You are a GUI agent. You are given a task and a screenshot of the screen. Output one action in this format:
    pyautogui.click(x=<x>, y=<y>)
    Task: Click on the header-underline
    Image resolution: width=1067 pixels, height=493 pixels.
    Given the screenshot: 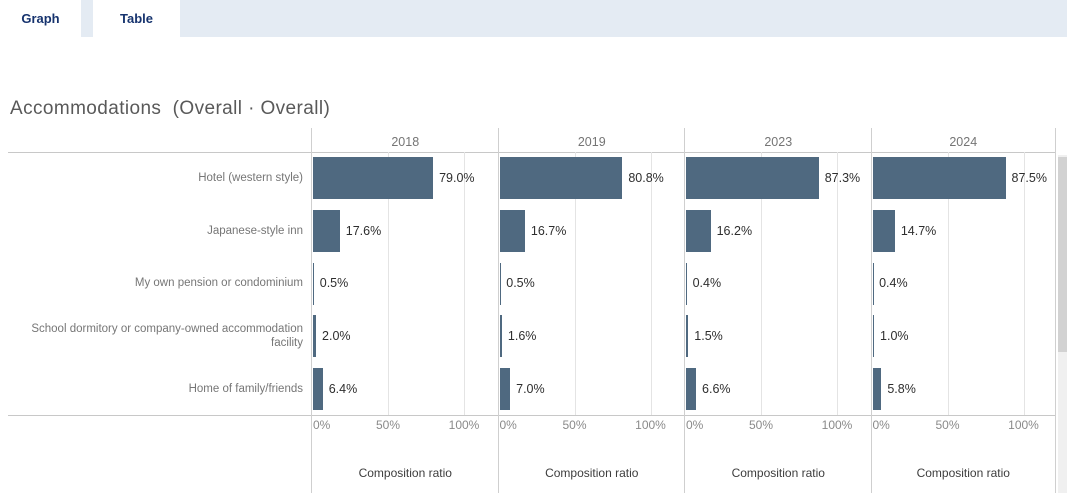 What is the action you would take?
    pyautogui.click(x=531, y=152)
    